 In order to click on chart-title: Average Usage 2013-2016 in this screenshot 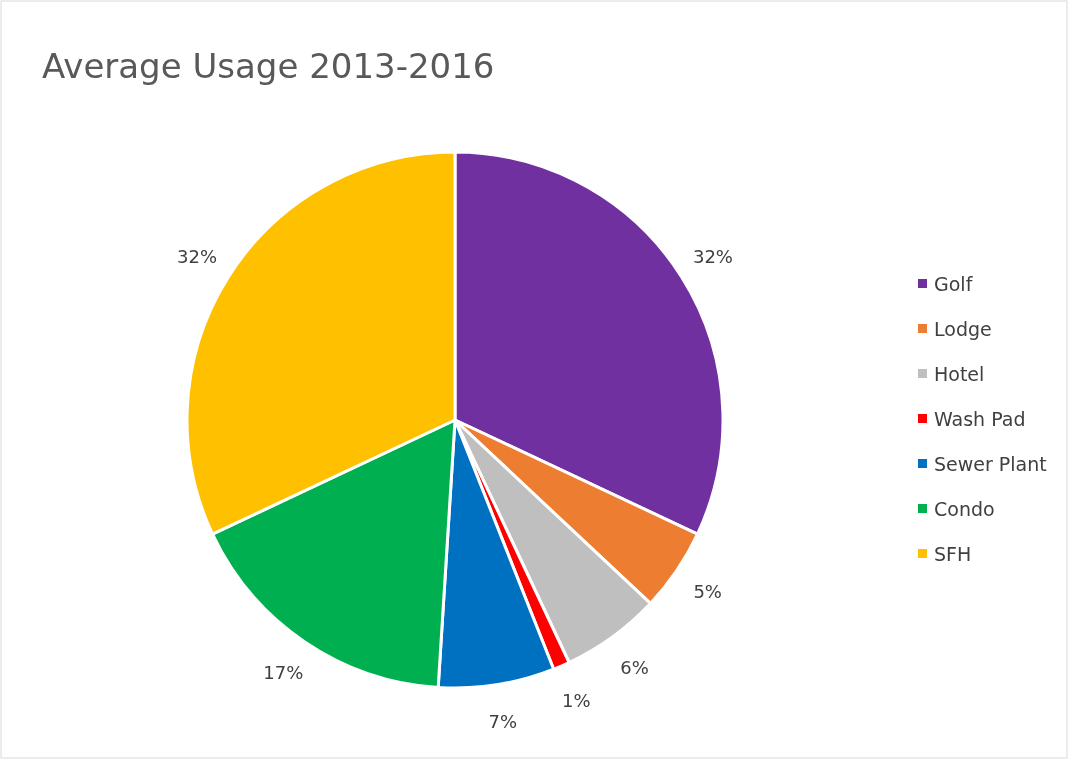, I will do `click(268, 66)`.